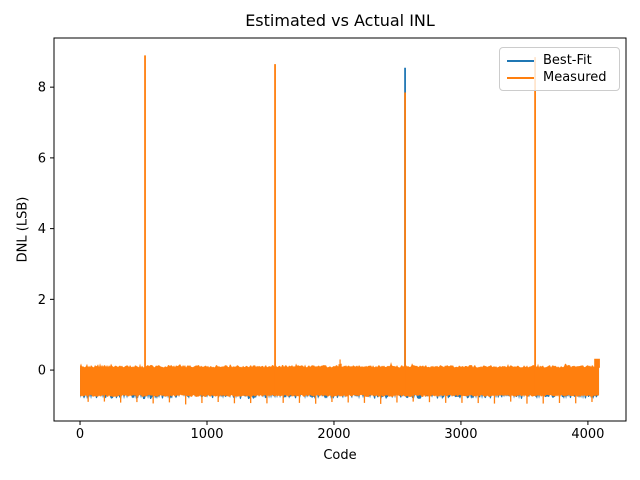  I want to click on y-tick-label: 8, so click(42, 88).